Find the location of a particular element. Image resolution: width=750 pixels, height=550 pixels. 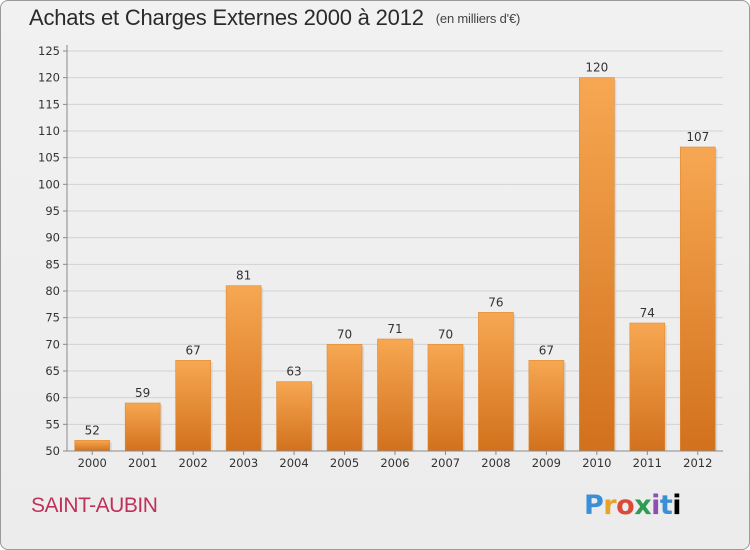

data-label: 120 is located at coordinates (596, 68).